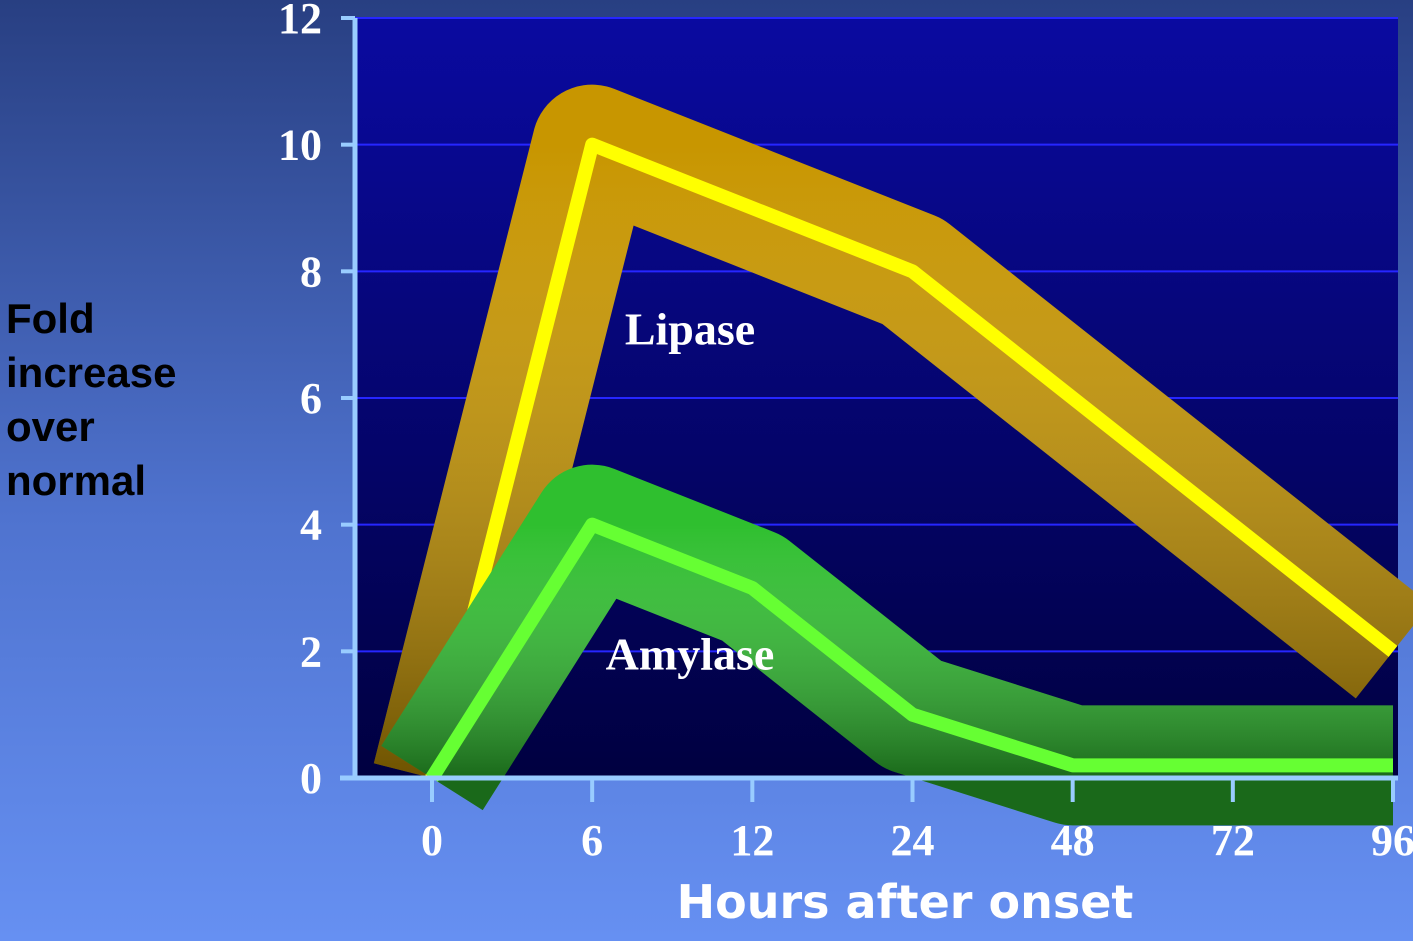 The height and width of the screenshot is (941, 1413). What do you see at coordinates (1233, 840) in the screenshot?
I see `x-tick-label: 72` at bounding box center [1233, 840].